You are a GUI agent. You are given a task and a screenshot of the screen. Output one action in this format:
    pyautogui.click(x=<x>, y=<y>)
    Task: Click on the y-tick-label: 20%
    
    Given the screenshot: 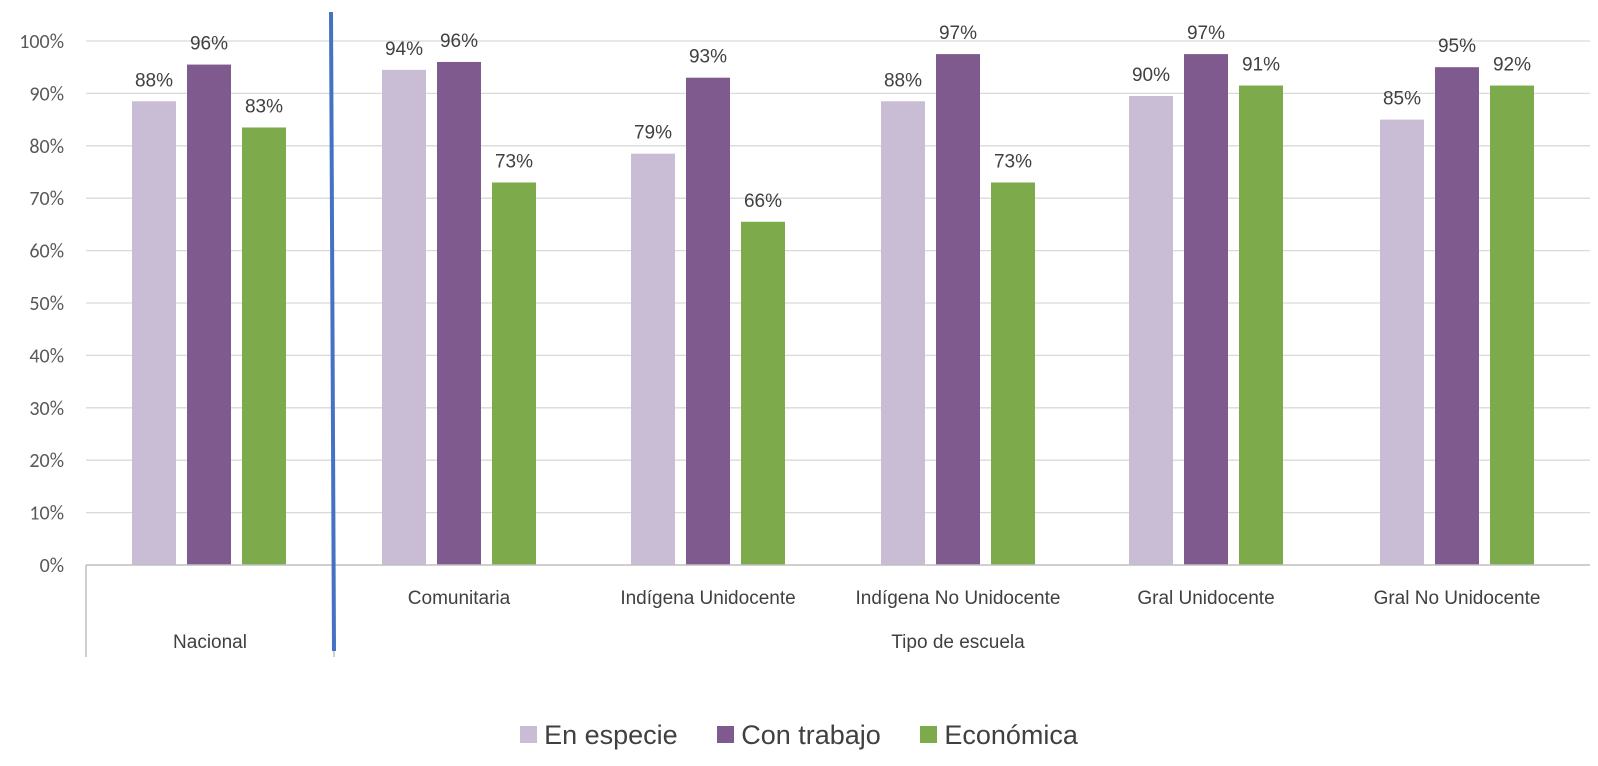 What is the action you would take?
    pyautogui.click(x=46, y=461)
    